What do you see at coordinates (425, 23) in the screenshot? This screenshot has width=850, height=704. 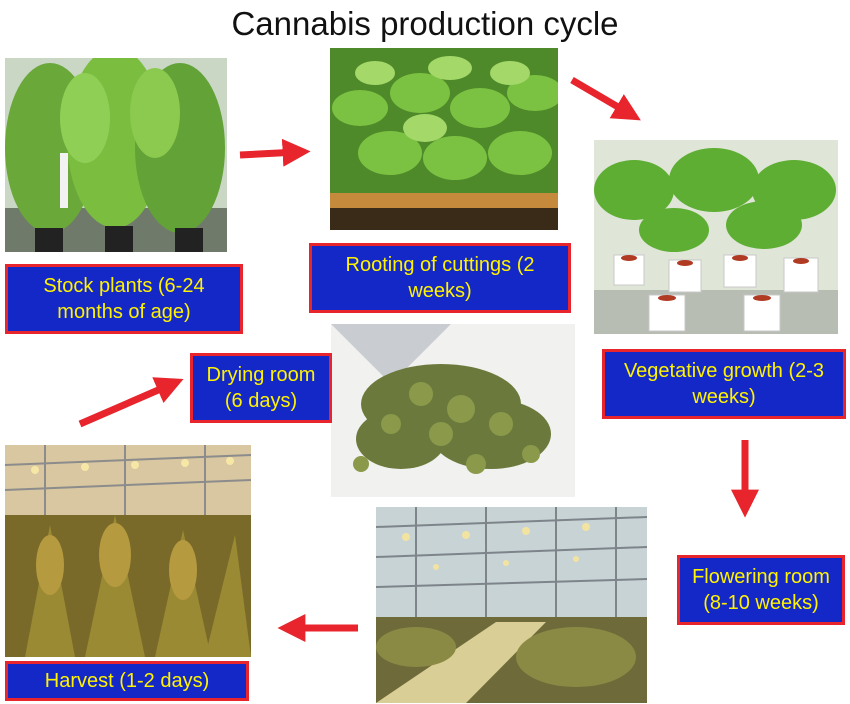 I see `diagram-title: Cannabis production cycle` at bounding box center [425, 23].